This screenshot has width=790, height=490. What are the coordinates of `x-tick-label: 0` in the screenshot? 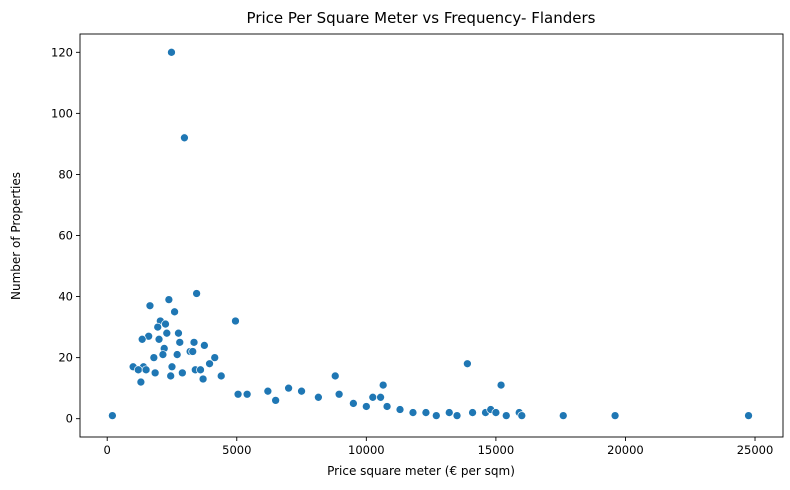 It's located at (107, 450).